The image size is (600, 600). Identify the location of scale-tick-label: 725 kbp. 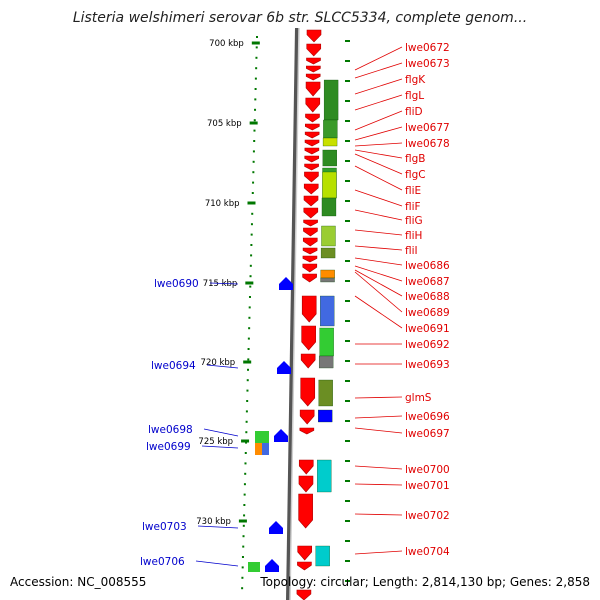
(215, 442).